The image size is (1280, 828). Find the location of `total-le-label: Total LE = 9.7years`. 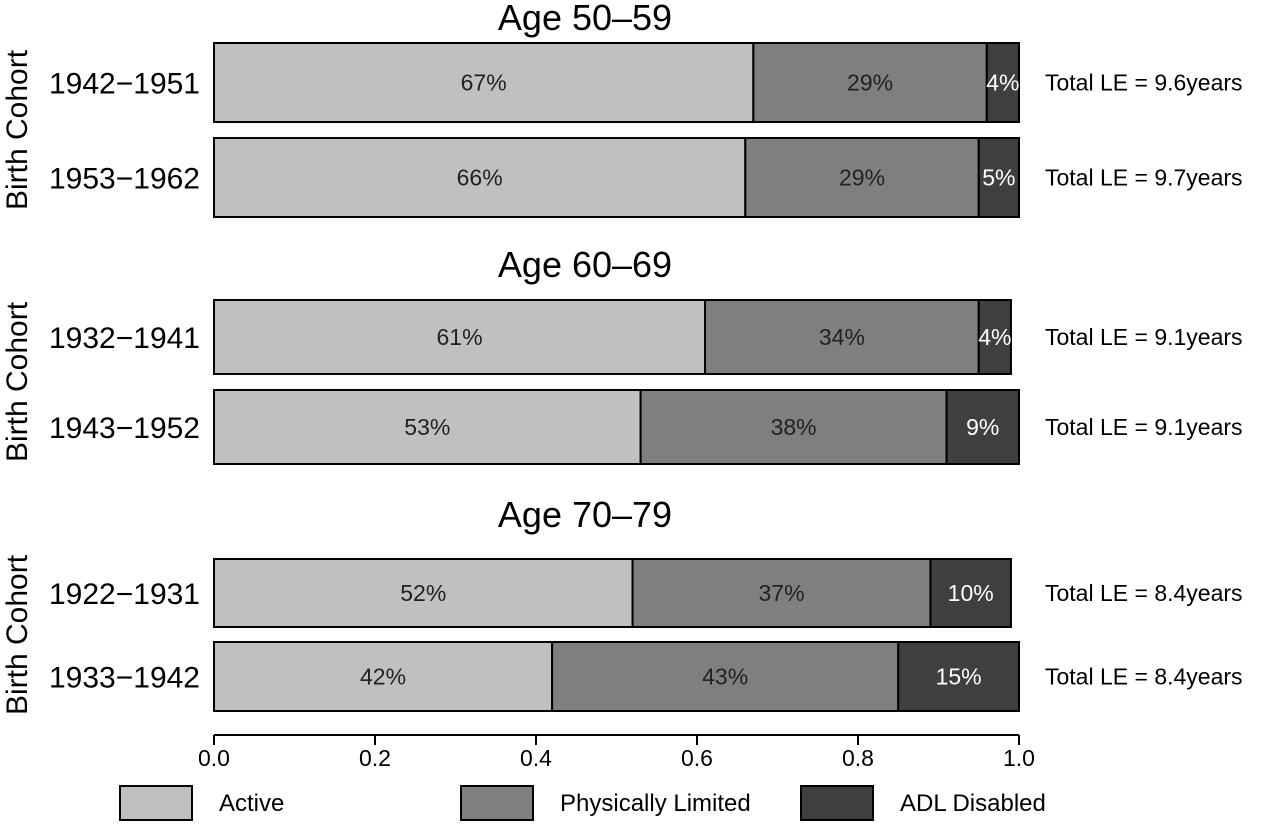

total-le-label: Total LE = 9.7years is located at coordinates (1144, 178).